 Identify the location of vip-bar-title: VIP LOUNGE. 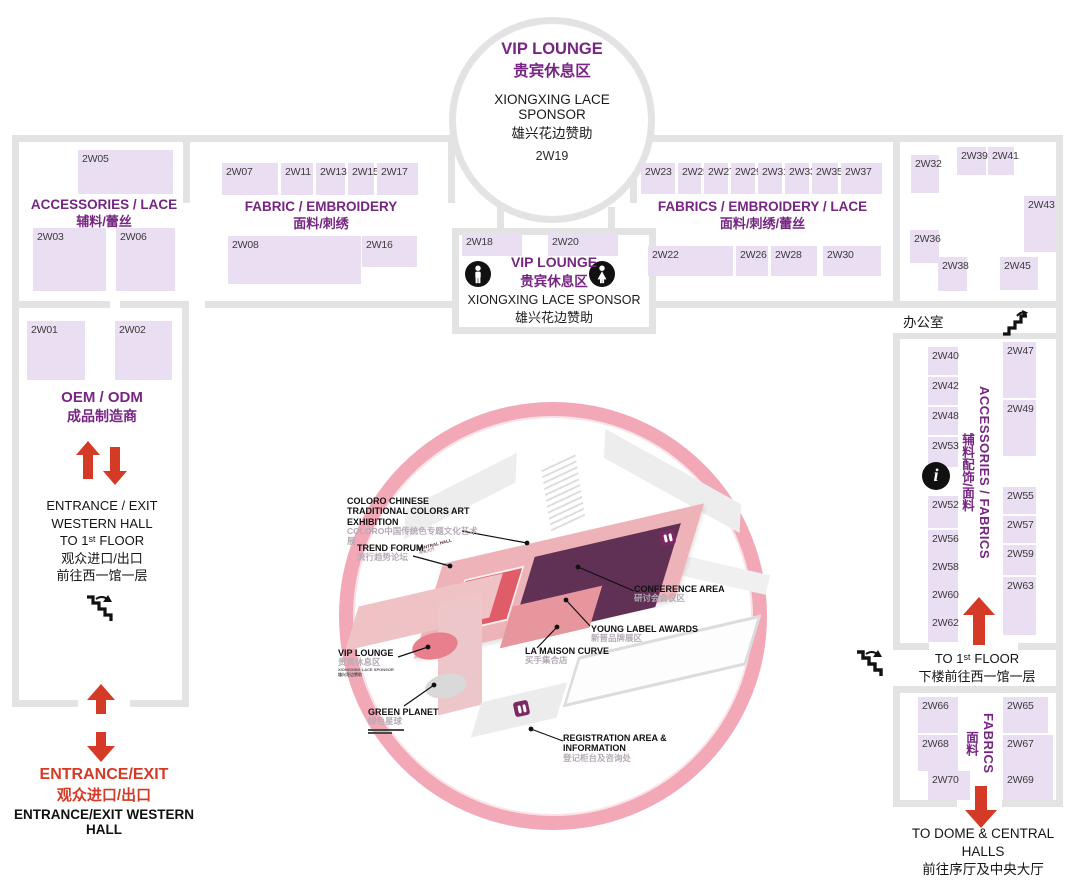
(554, 262).